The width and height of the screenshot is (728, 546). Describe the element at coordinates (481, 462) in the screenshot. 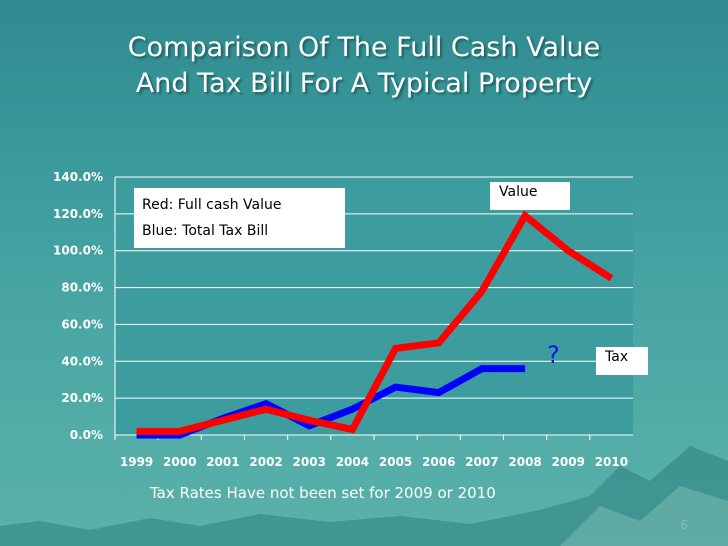

I see `x-tick-label: 2007` at that location.